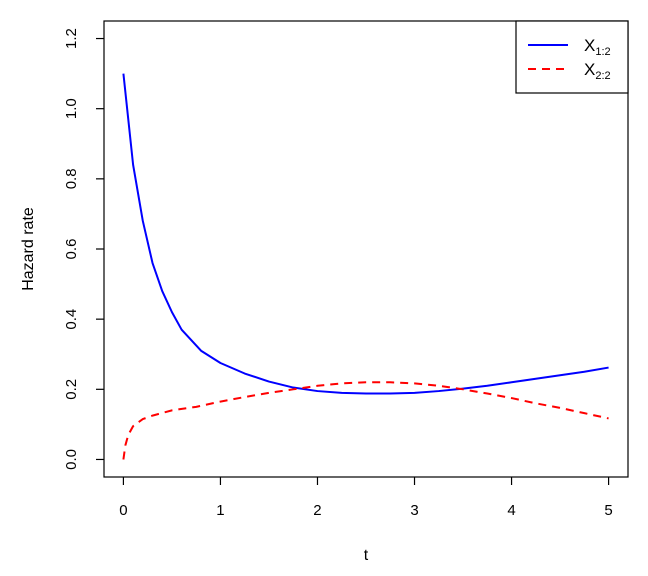  I want to click on y-tick-label: 0.6, so click(71, 249).